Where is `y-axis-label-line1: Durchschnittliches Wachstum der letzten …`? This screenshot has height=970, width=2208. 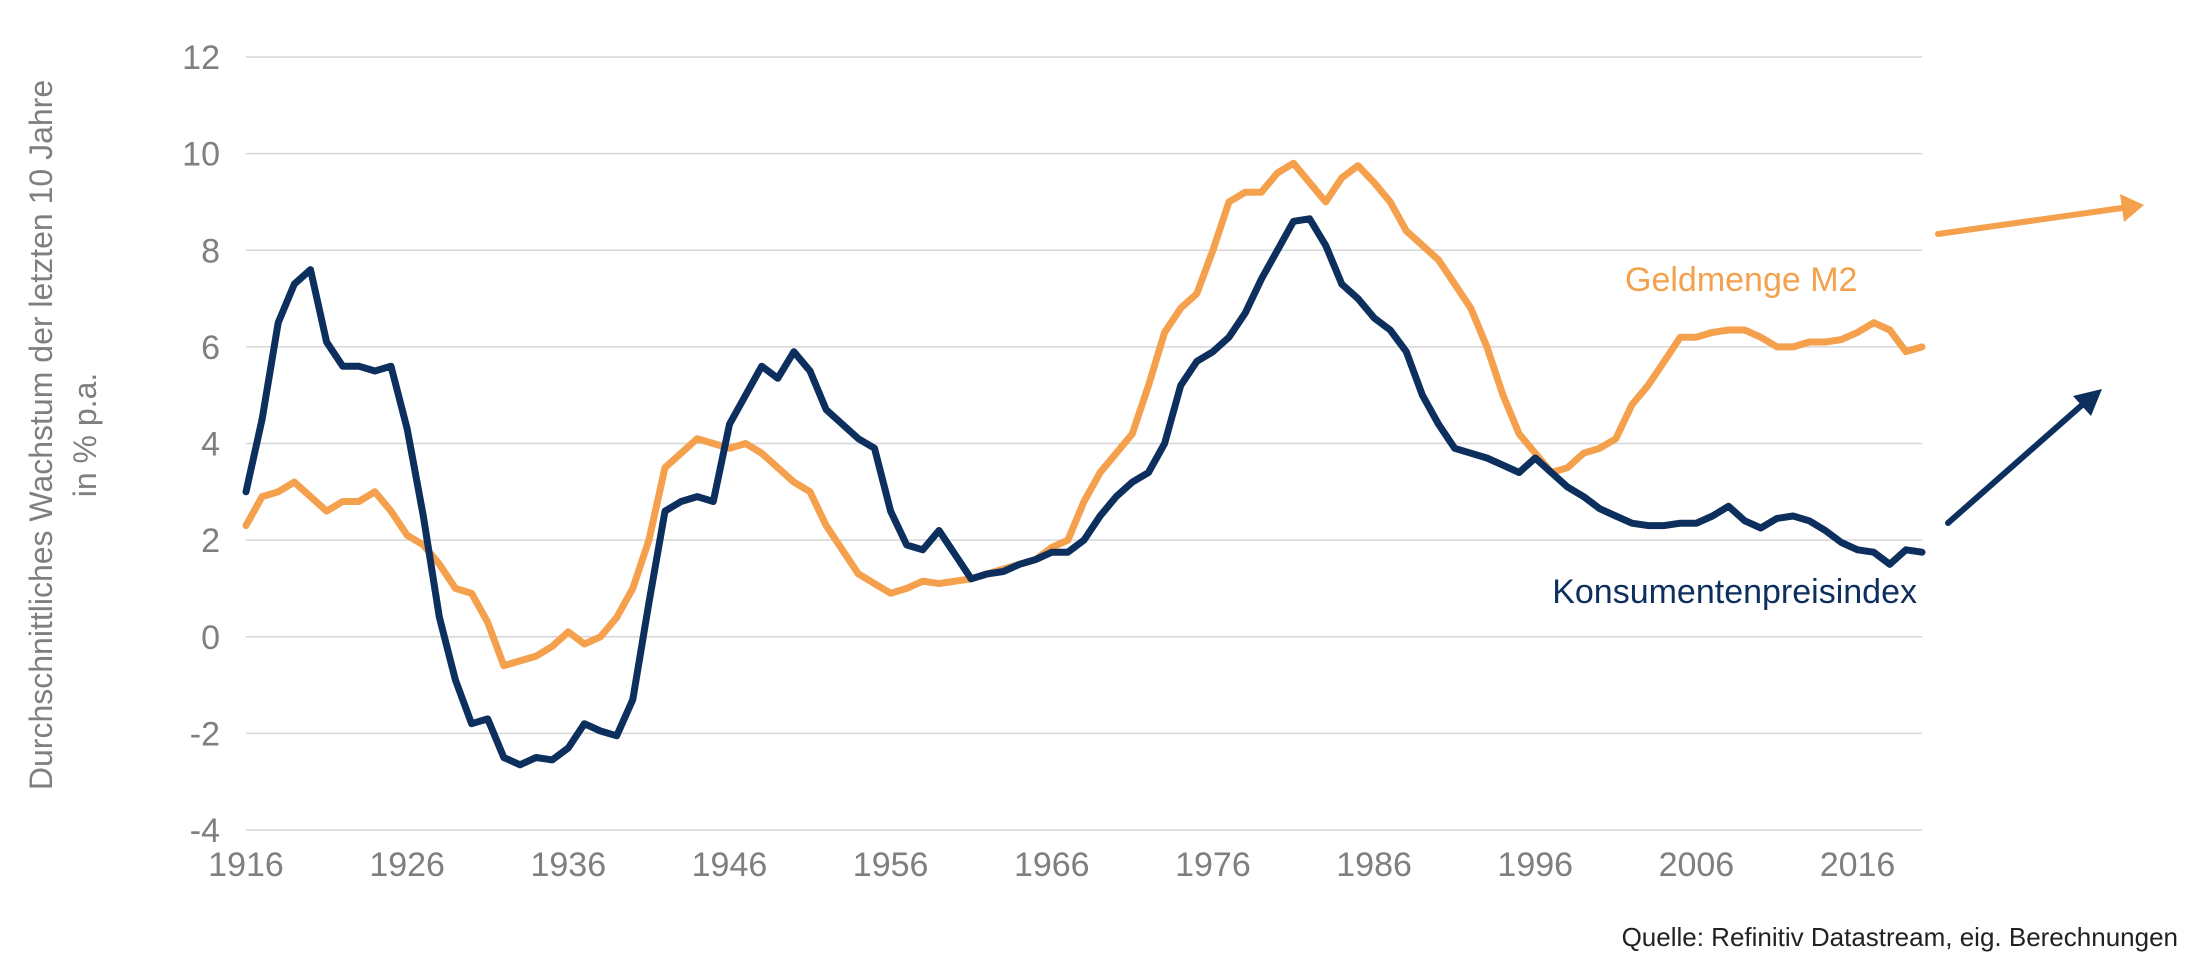 y-axis-label-line1: Durchschnittliches Wachstum der letzten … is located at coordinates (41, 435).